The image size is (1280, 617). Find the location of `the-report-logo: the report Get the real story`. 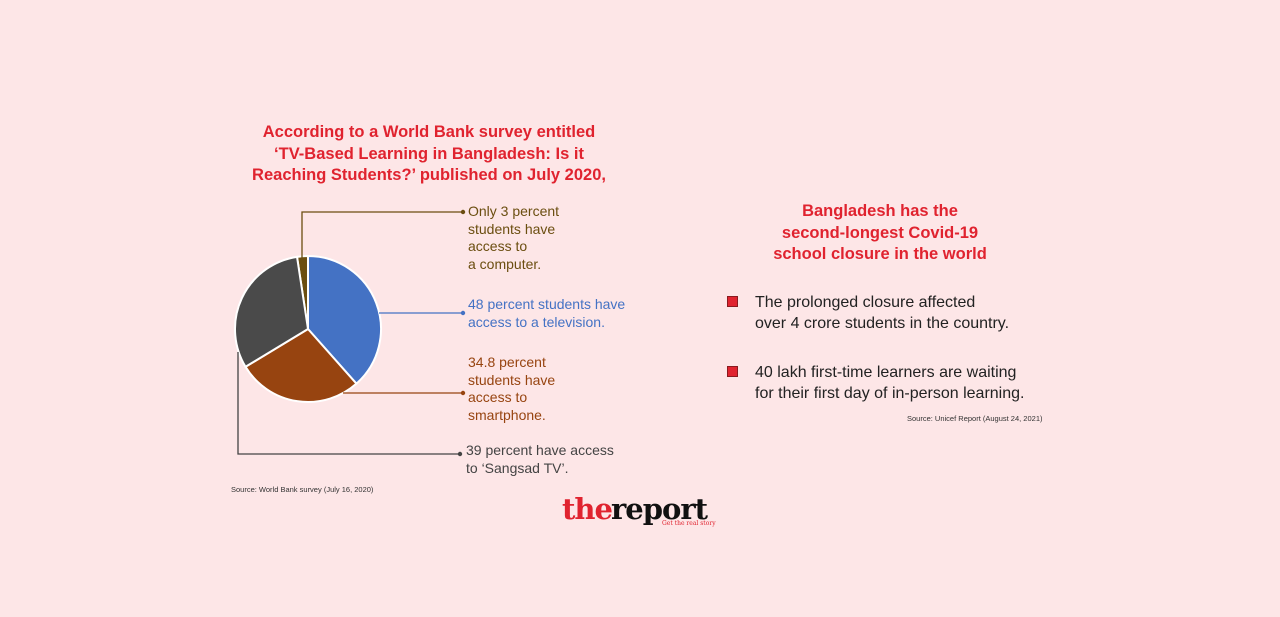

the-report-logo: the report Get the real story is located at coordinates (642, 512).